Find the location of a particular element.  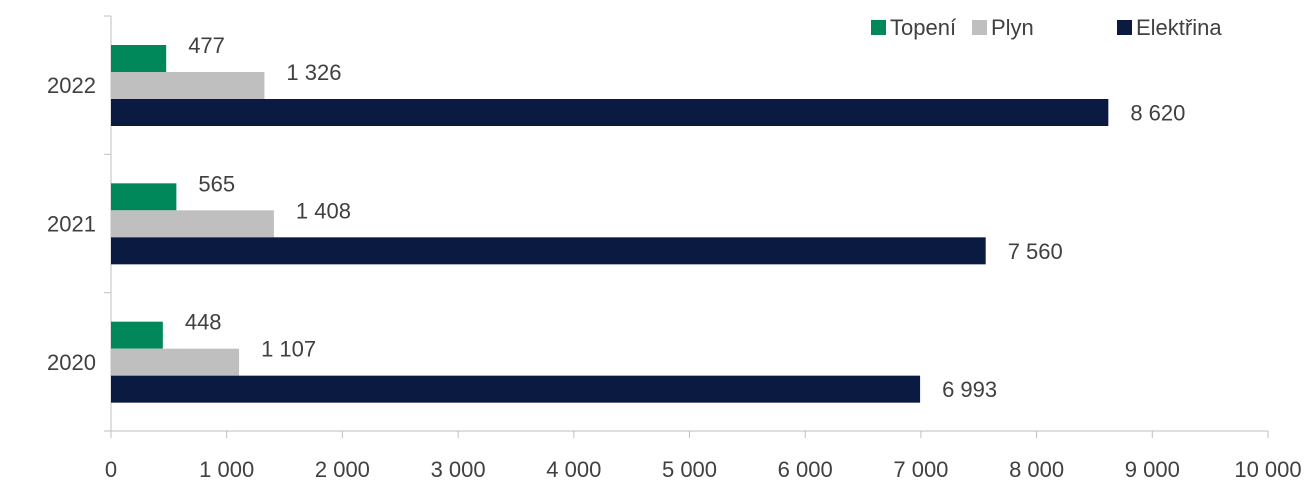

legend-label: Plyn is located at coordinates (1012, 27).